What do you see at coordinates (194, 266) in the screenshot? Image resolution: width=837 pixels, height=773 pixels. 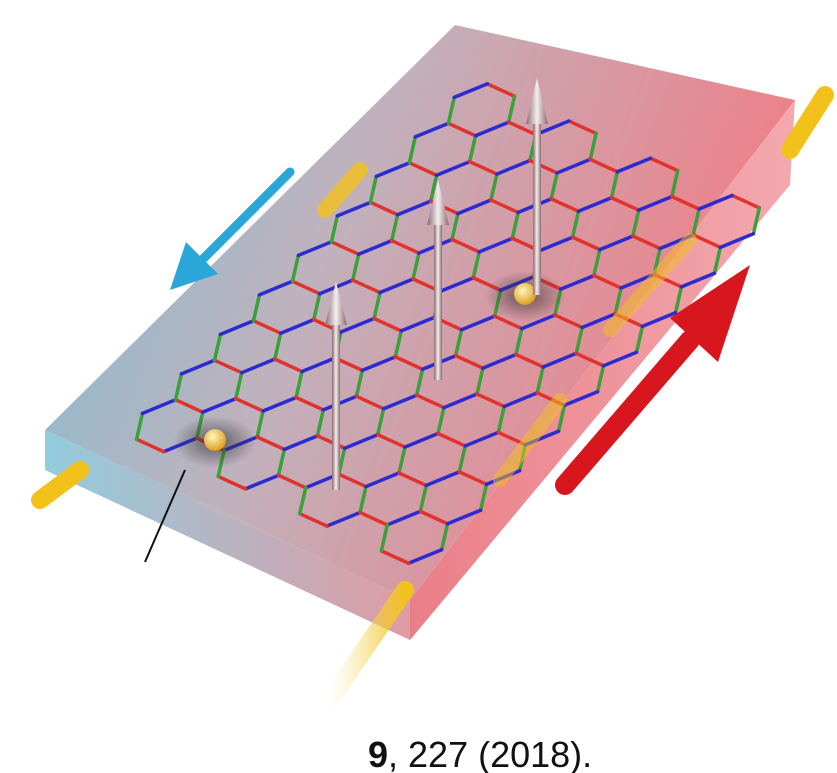 I see `blue-arrow-head` at bounding box center [194, 266].